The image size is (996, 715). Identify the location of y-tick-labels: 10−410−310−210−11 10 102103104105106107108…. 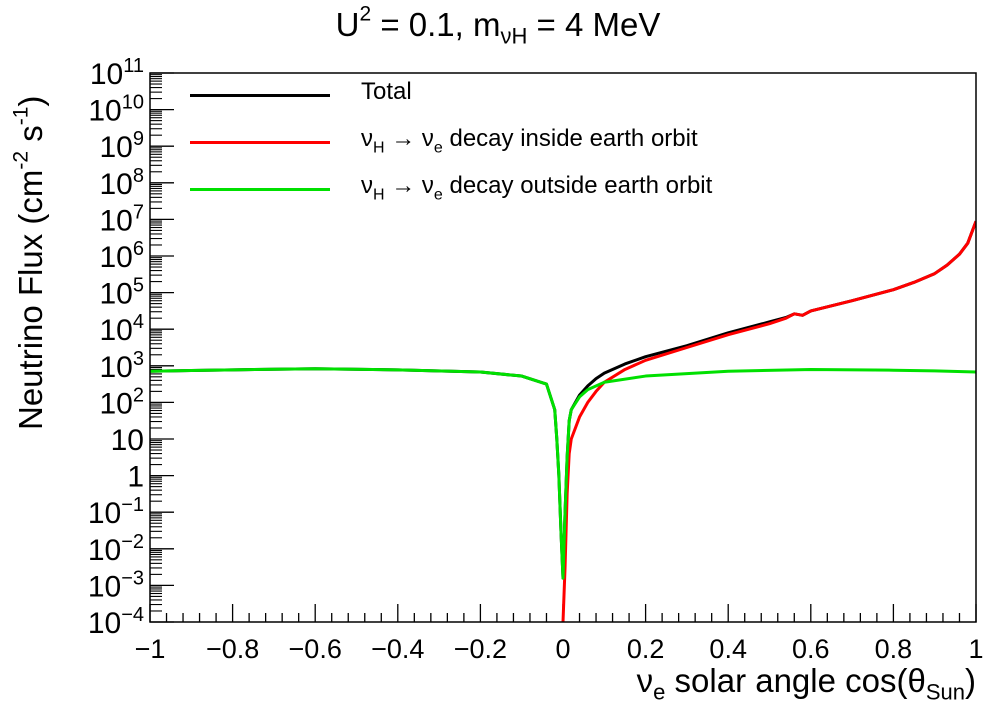
(116, 347).